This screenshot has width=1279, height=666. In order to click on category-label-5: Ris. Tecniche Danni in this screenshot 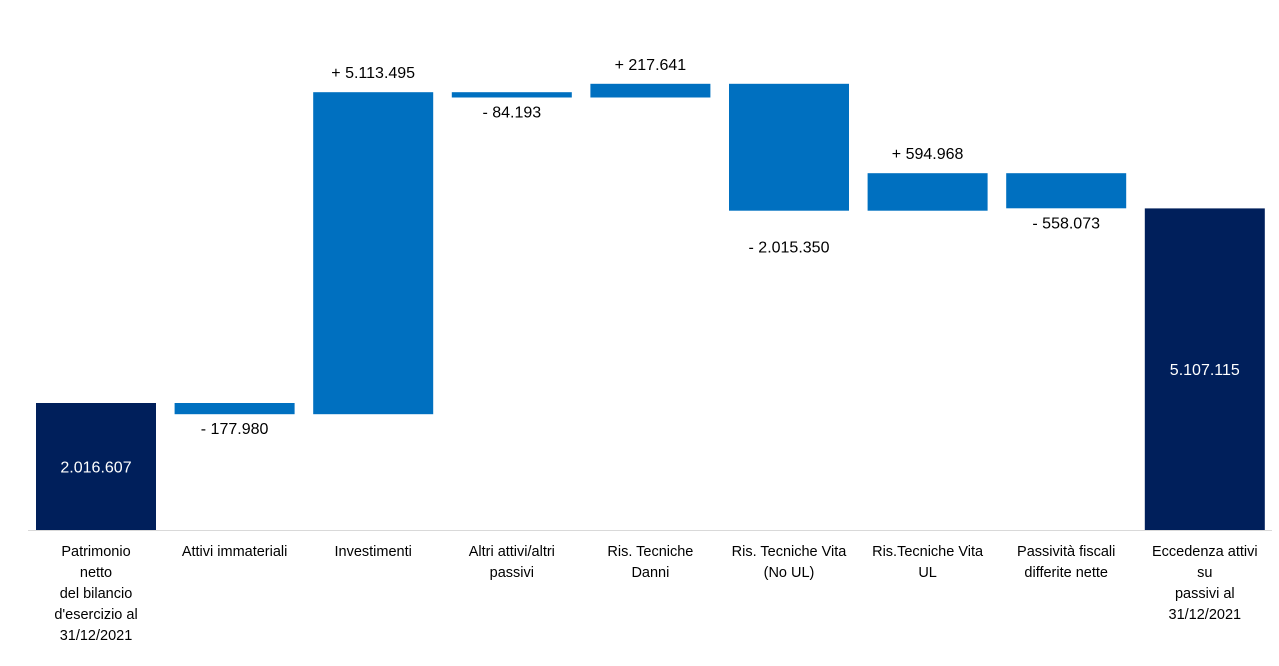, I will do `click(650, 562)`.